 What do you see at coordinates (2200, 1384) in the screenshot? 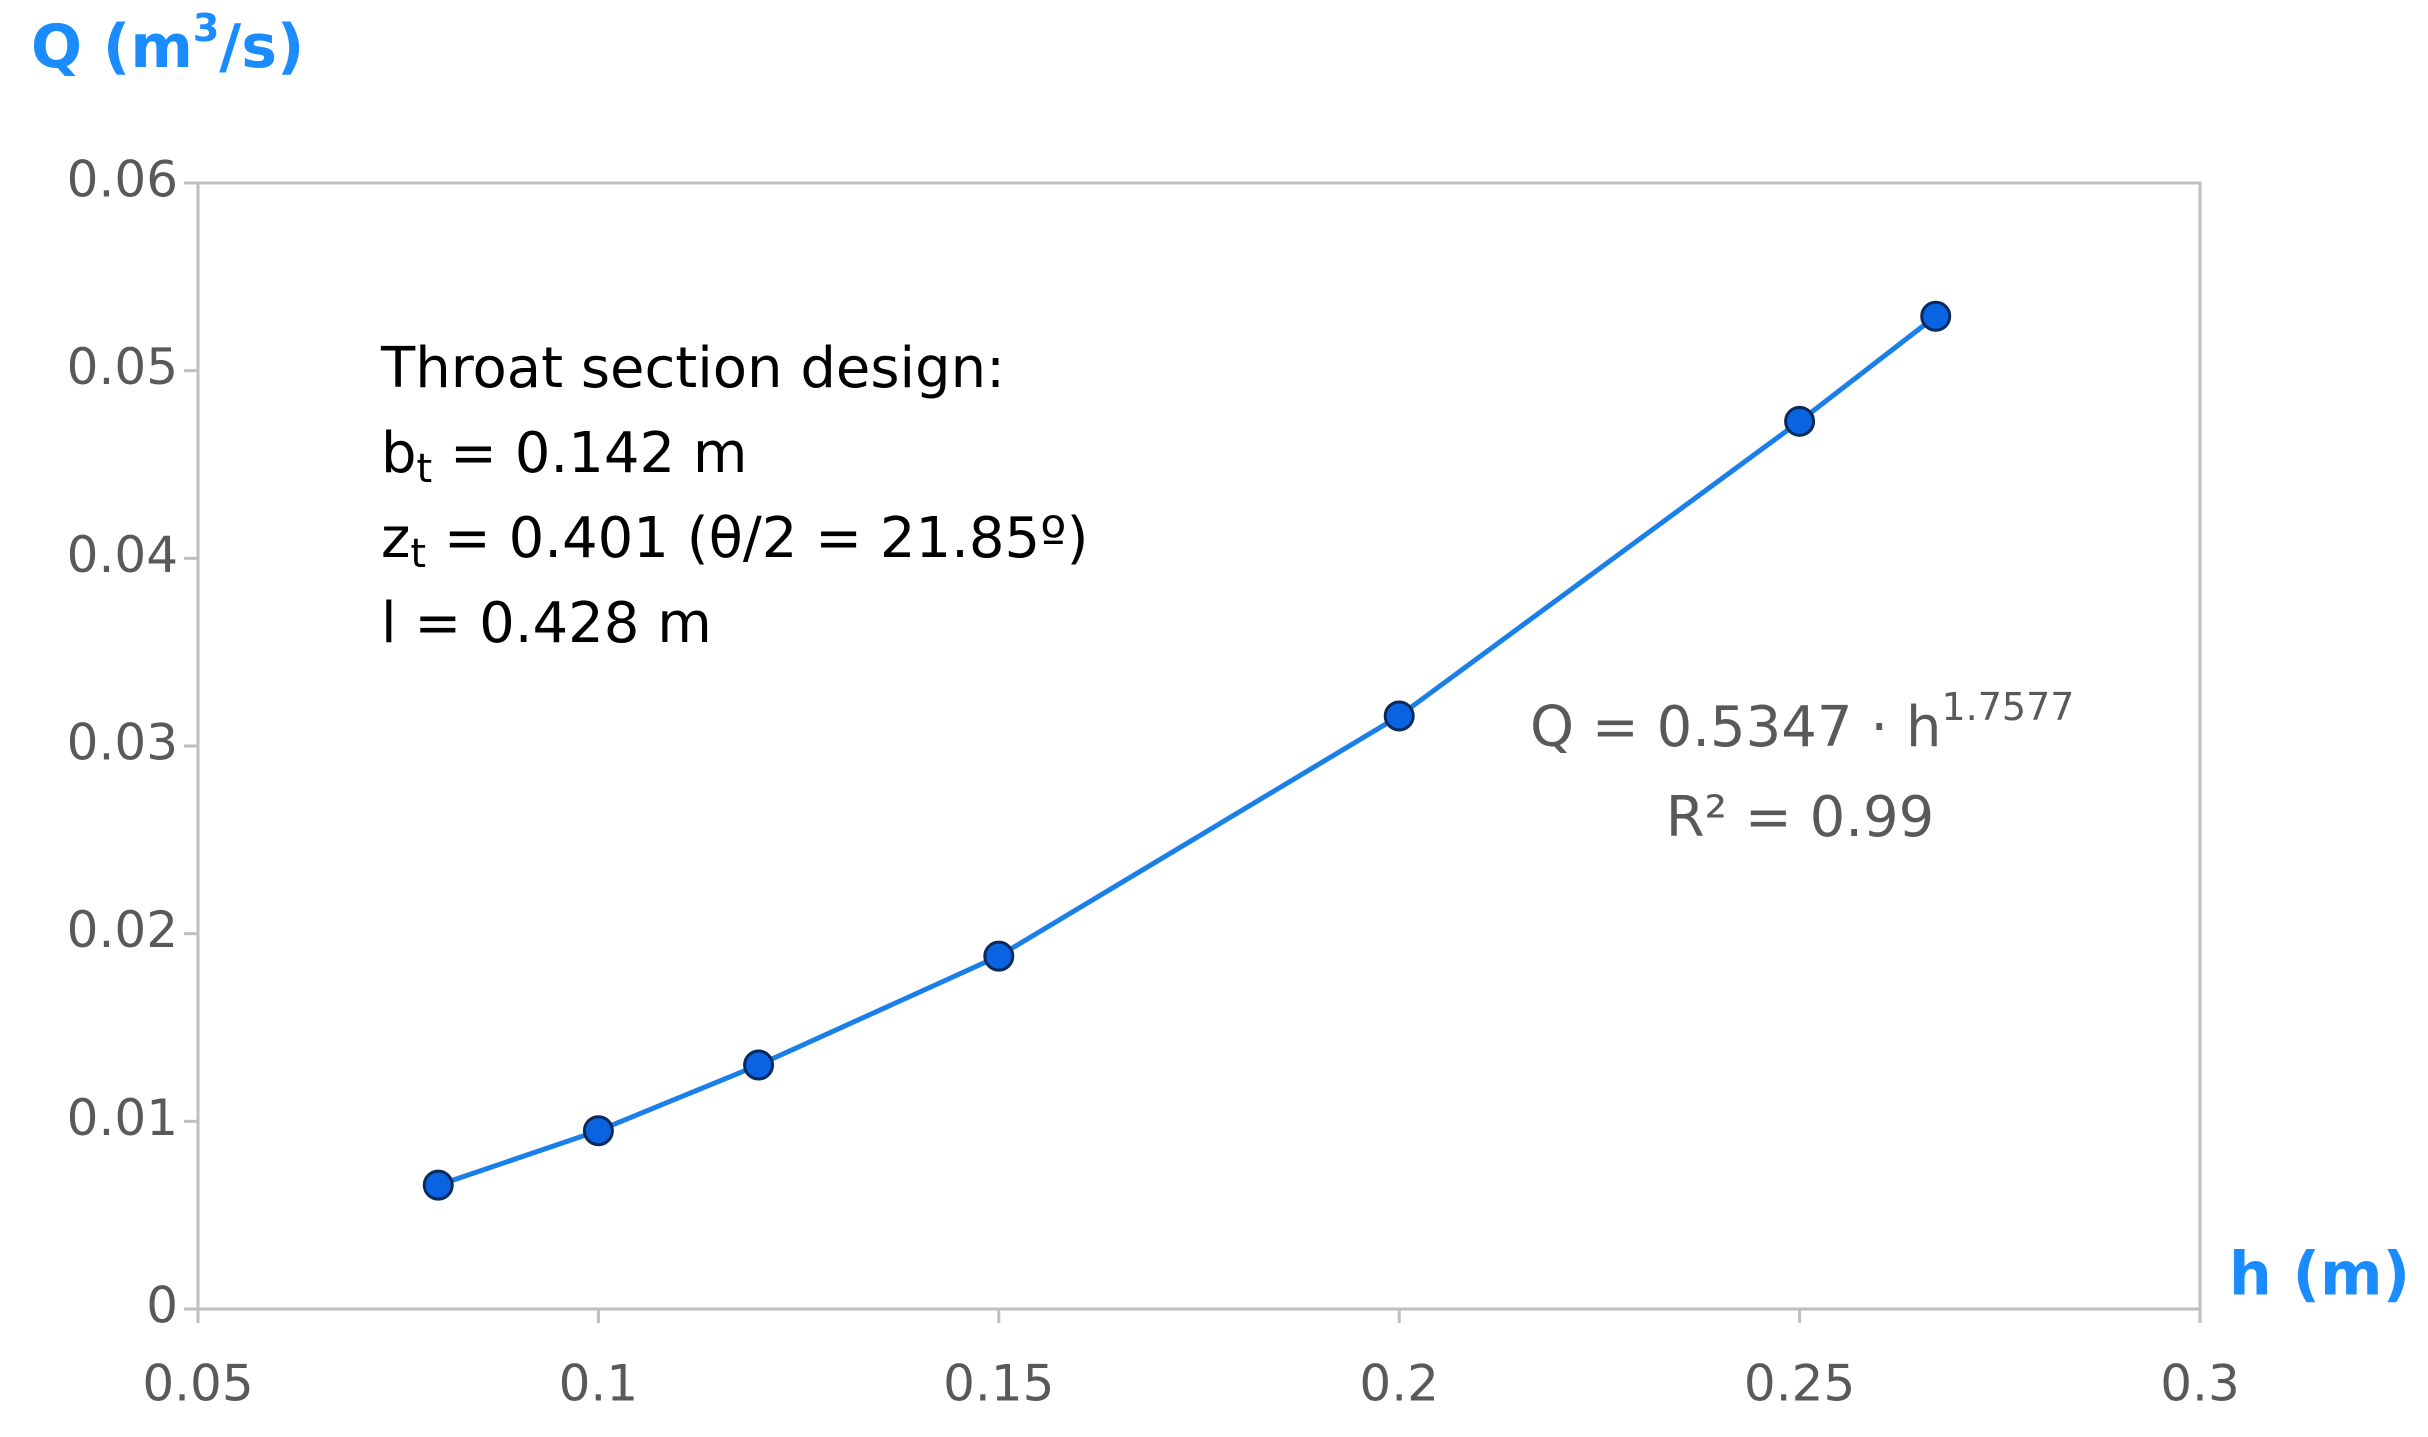
I see `x-tick-label: 0.3` at bounding box center [2200, 1384].